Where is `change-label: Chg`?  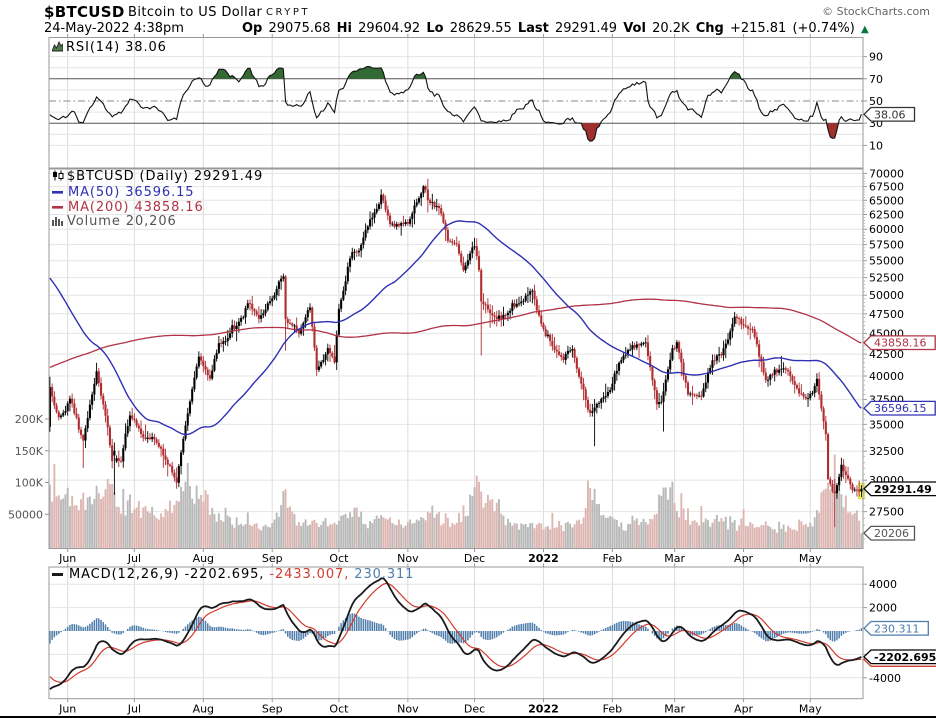
change-label: Chg is located at coordinates (709, 28).